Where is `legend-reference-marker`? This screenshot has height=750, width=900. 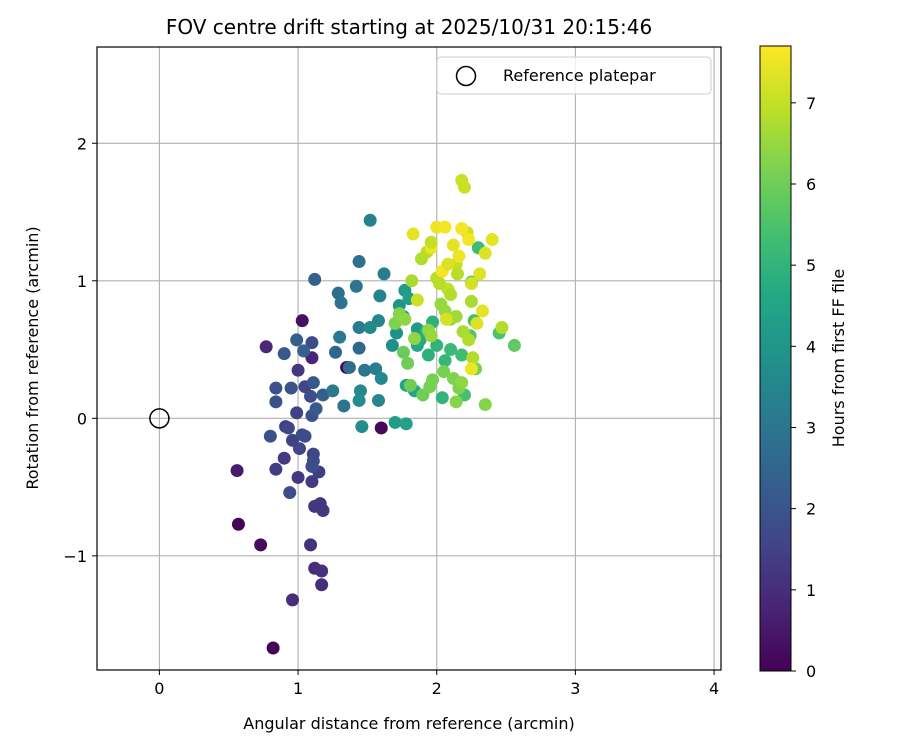
legend-reference-marker is located at coordinates (466, 76).